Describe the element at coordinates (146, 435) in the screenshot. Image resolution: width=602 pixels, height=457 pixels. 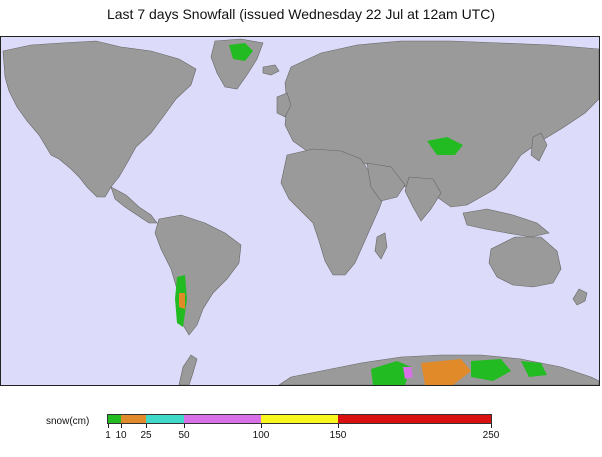
I see `legend-tick-label: 25` at that location.